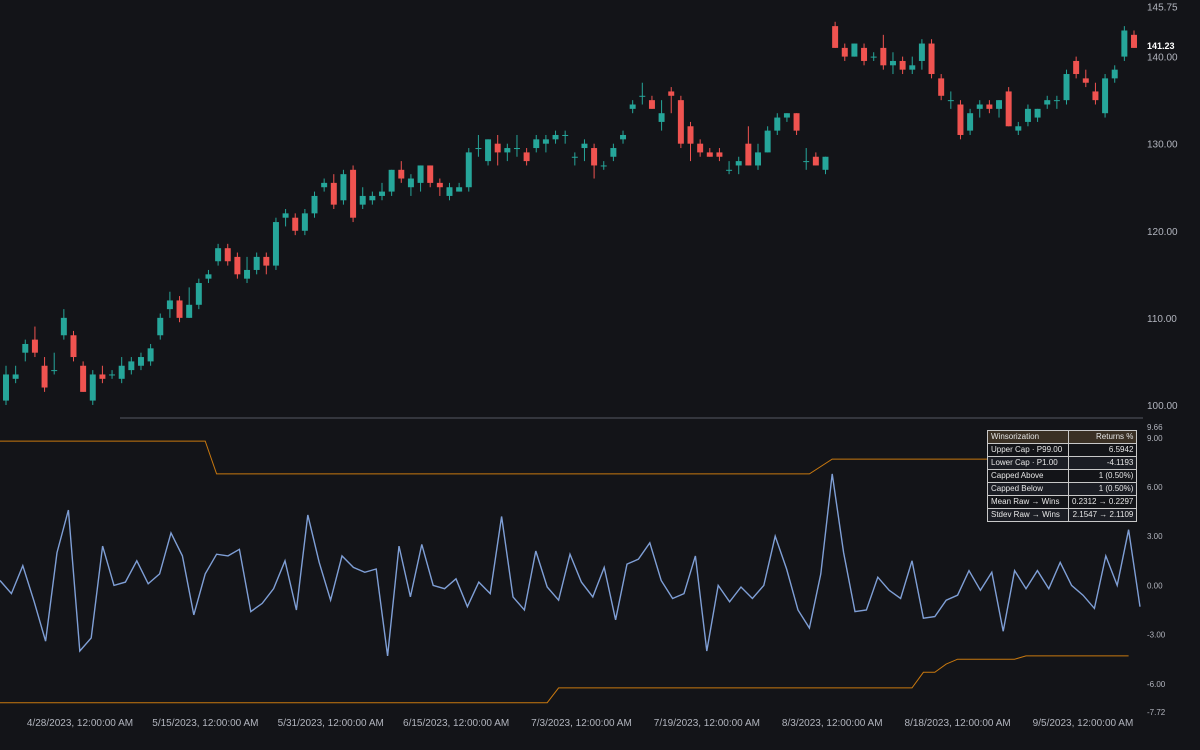 Image resolution: width=1200 pixels, height=750 pixels. Describe the element at coordinates (1028, 476) in the screenshot. I see `row-label: Capped Above` at that location.